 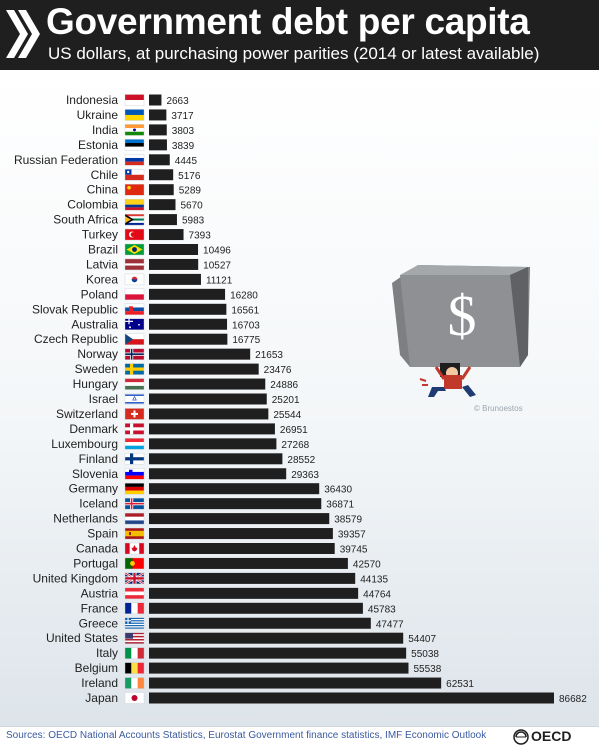 What do you see at coordinates (134, 489) in the screenshot?
I see `germany-flag-icon` at bounding box center [134, 489].